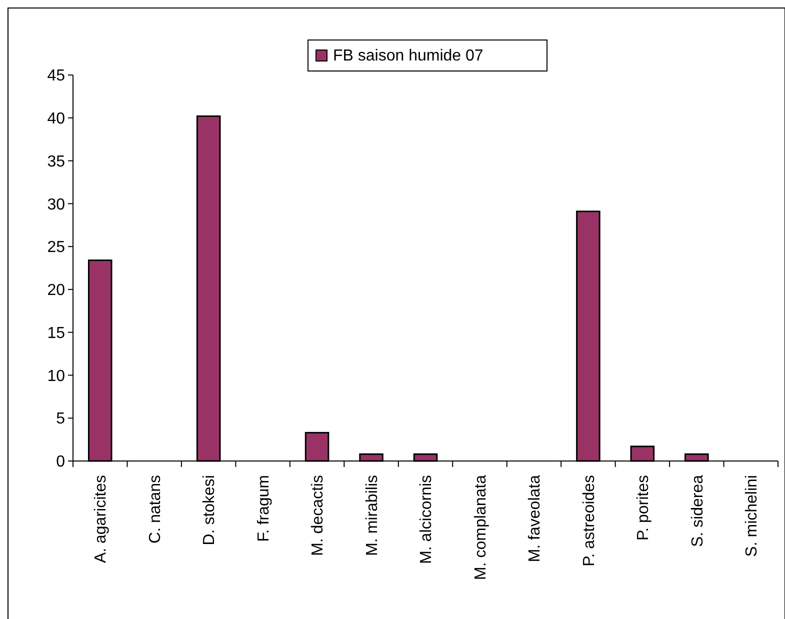 Image resolution: width=785 pixels, height=619 pixels. Describe the element at coordinates (56, 205) in the screenshot. I see `y-tick-label: 30` at that location.